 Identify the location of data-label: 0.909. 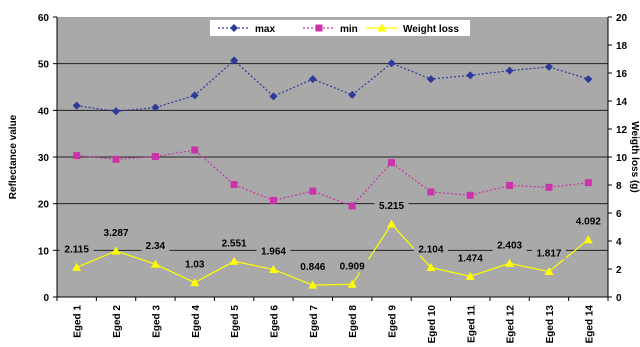
(352, 266).